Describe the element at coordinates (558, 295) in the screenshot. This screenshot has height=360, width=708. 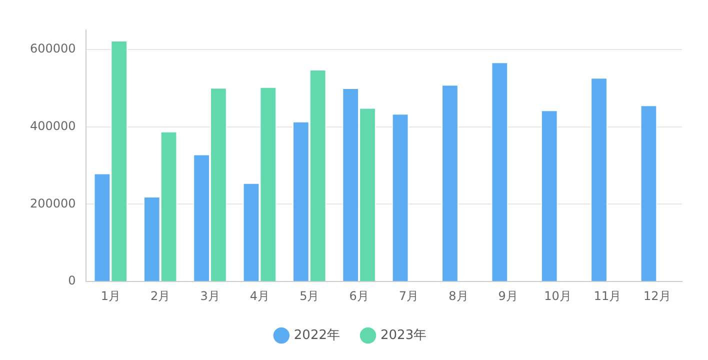
I see `x-tick-label: 10月` at that location.